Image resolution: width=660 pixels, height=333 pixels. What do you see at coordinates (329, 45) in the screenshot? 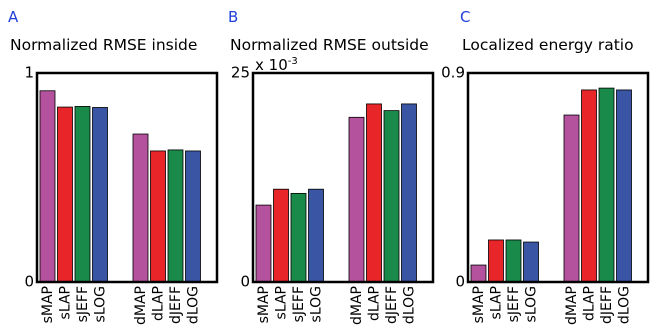
I see `chart-title: Normalized RMSE outside` at bounding box center [329, 45].